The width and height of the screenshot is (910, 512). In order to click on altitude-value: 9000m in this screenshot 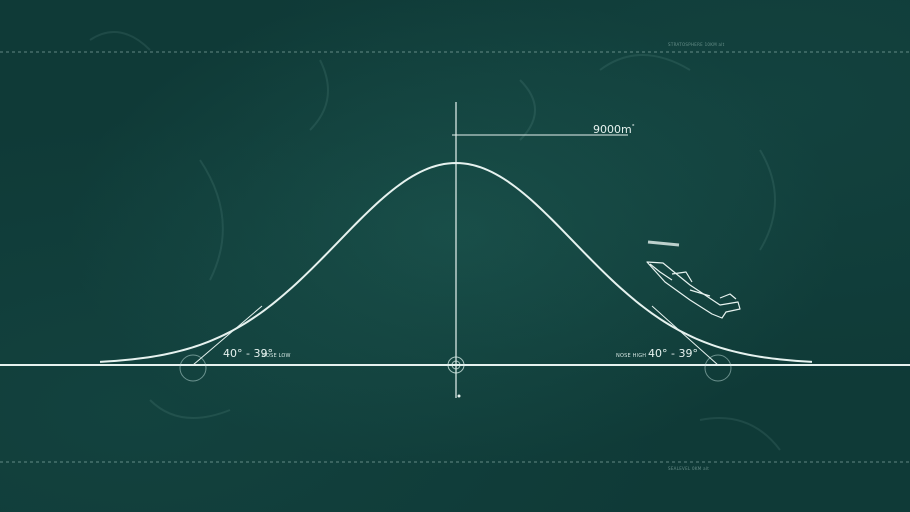, I will do `click(612, 129)`.